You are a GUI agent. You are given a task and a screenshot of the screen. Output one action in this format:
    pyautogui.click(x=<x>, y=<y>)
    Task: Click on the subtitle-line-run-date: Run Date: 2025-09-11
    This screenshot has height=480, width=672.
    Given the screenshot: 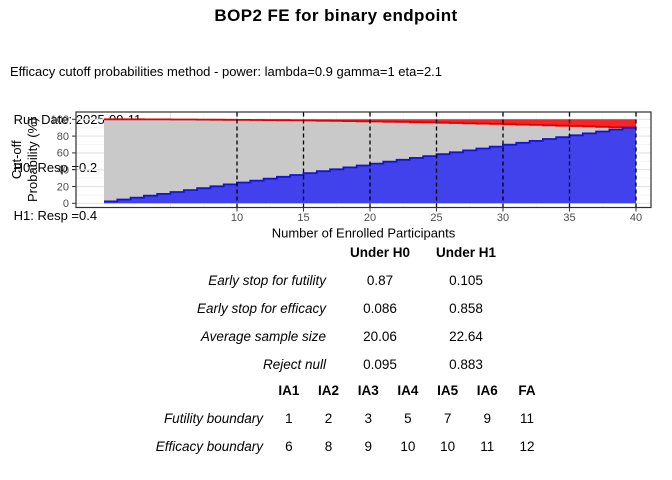 What is the action you would take?
    pyautogui.click(x=76, y=119)
    